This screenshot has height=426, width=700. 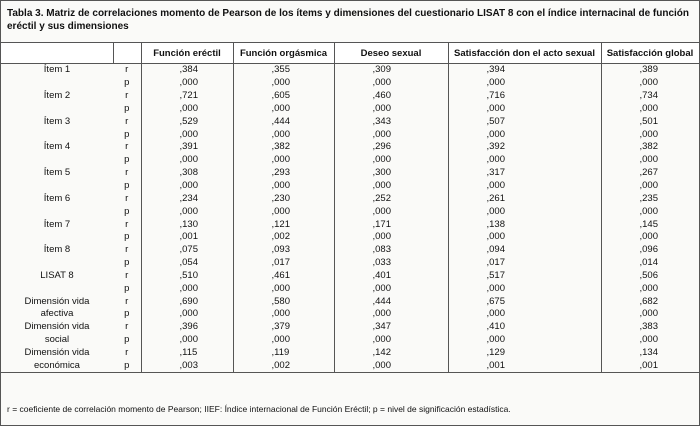 I want to click on cell-value: ,396, so click(x=186, y=327).